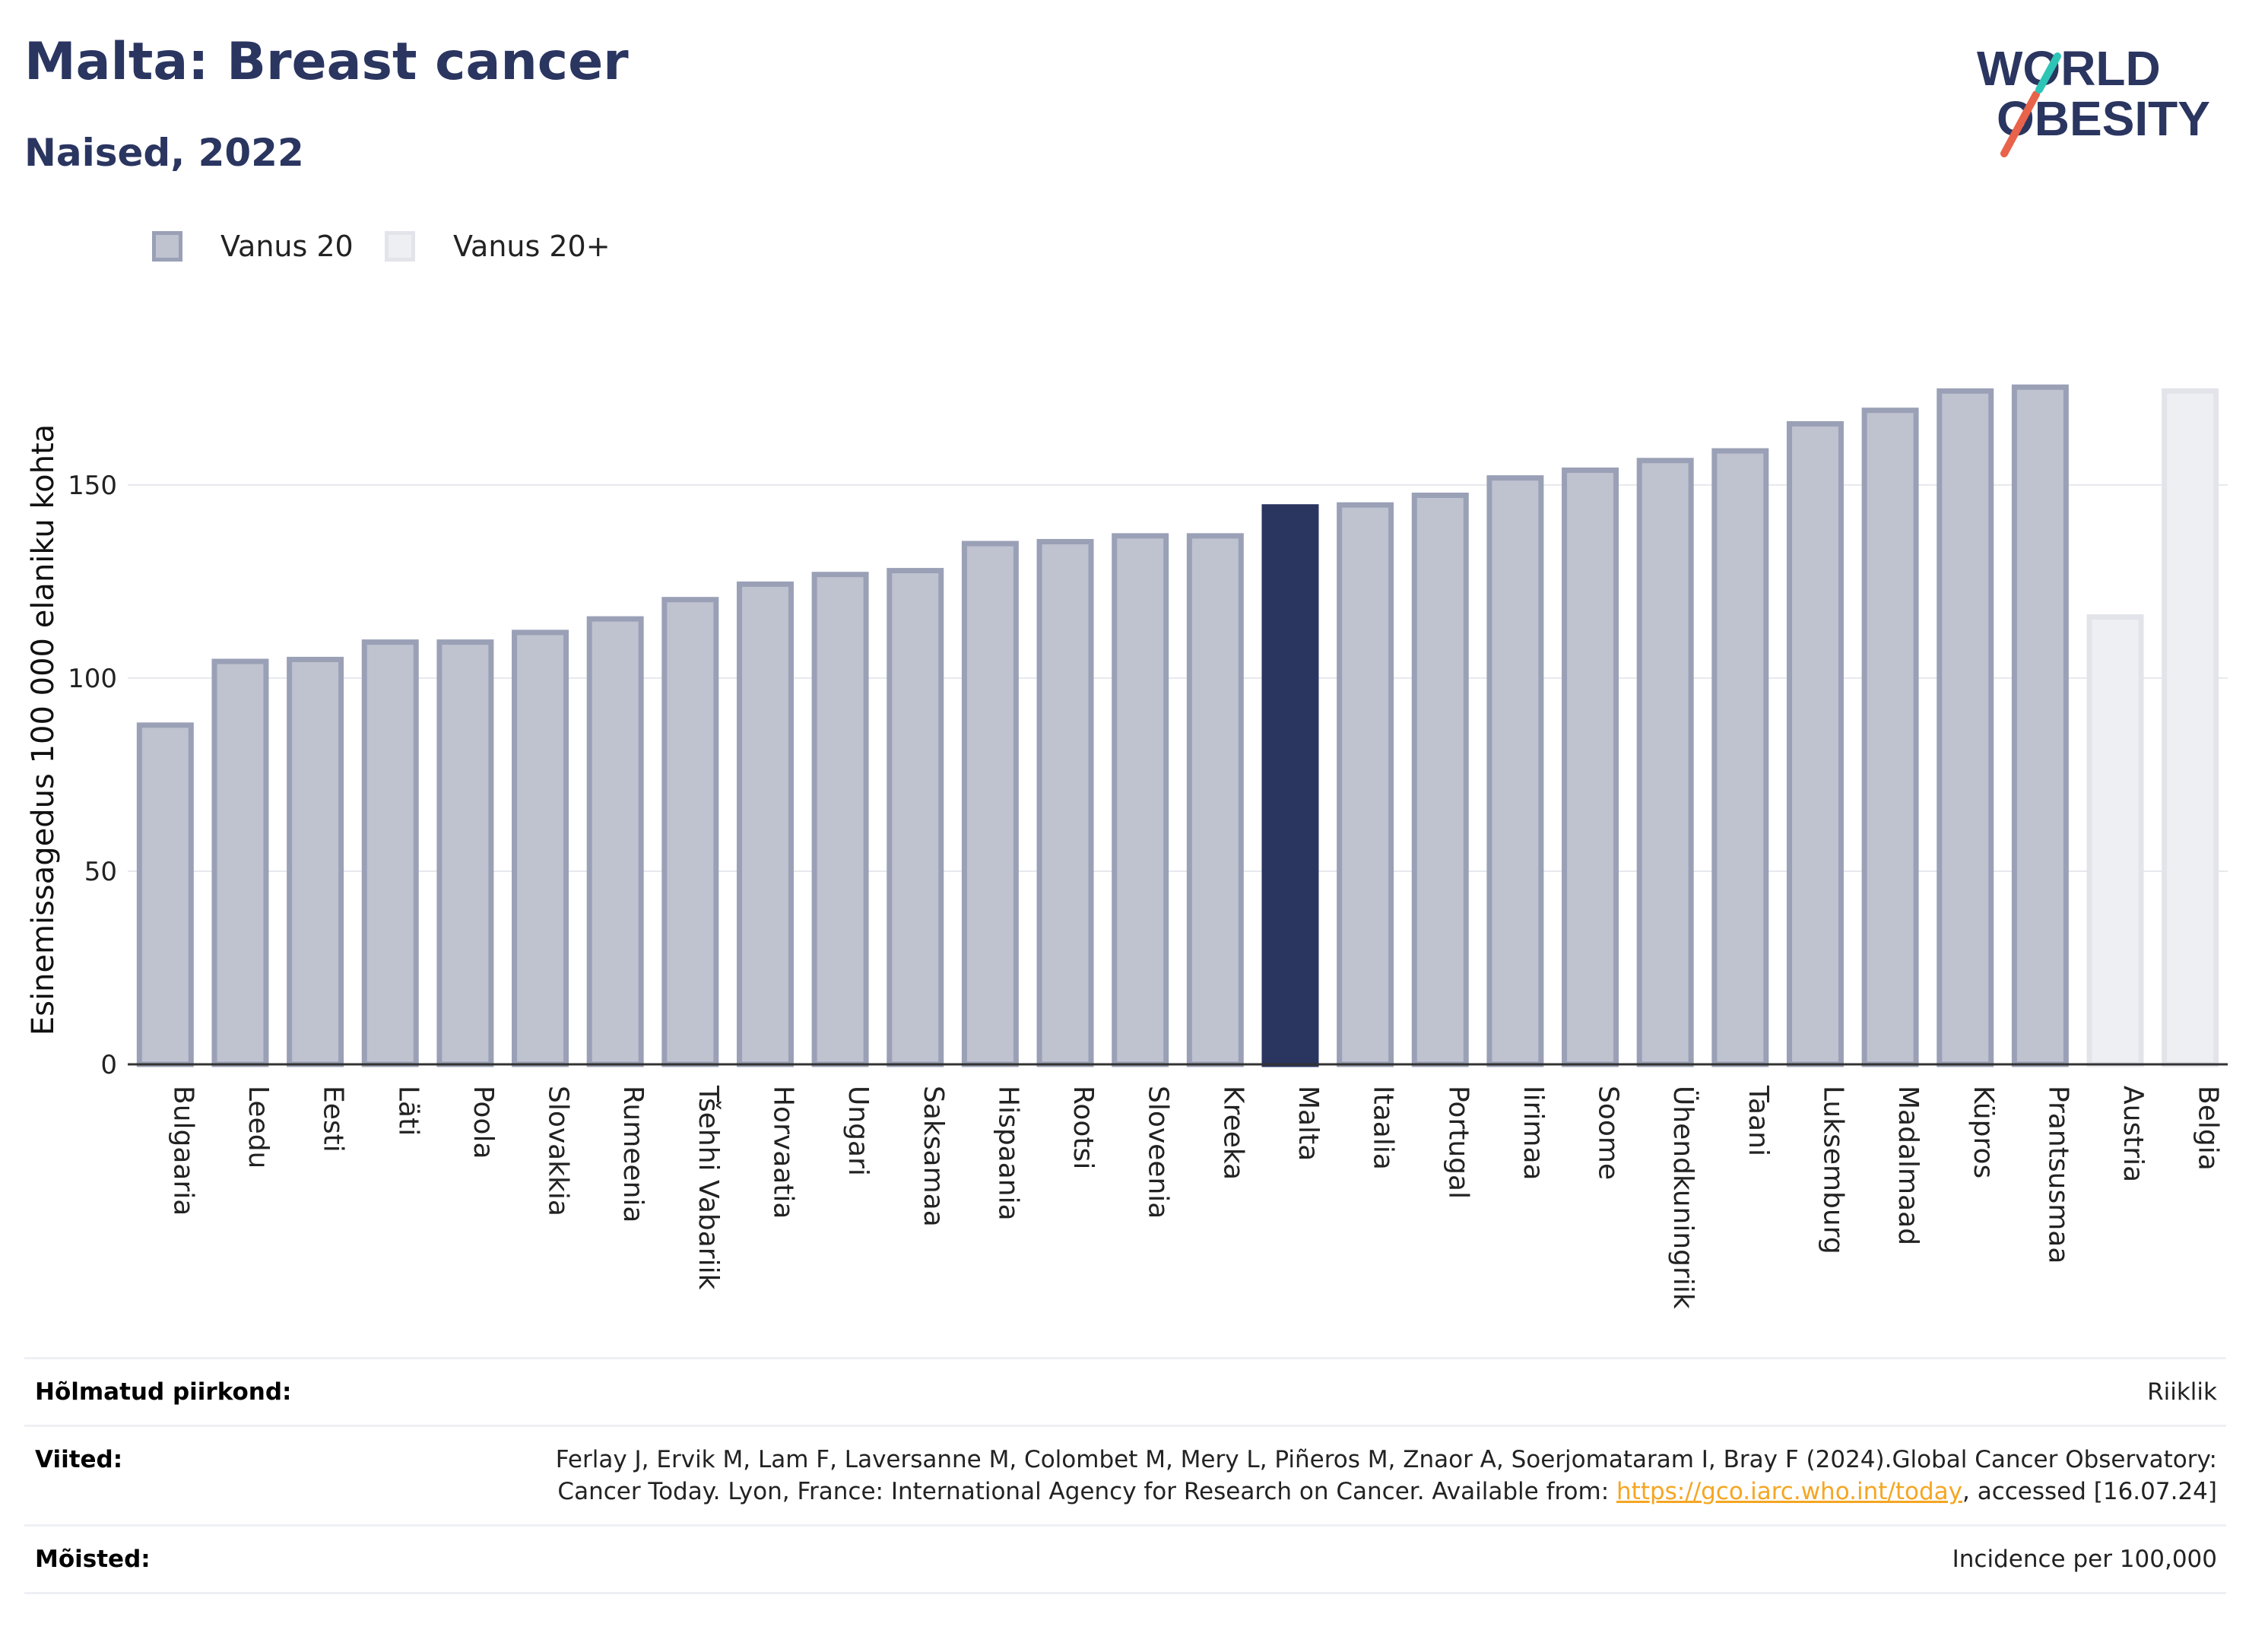 This screenshot has width=2249, height=1652. Describe the element at coordinates (1232, 1133) in the screenshot. I see `x-tick-label: Kreeka` at that location.